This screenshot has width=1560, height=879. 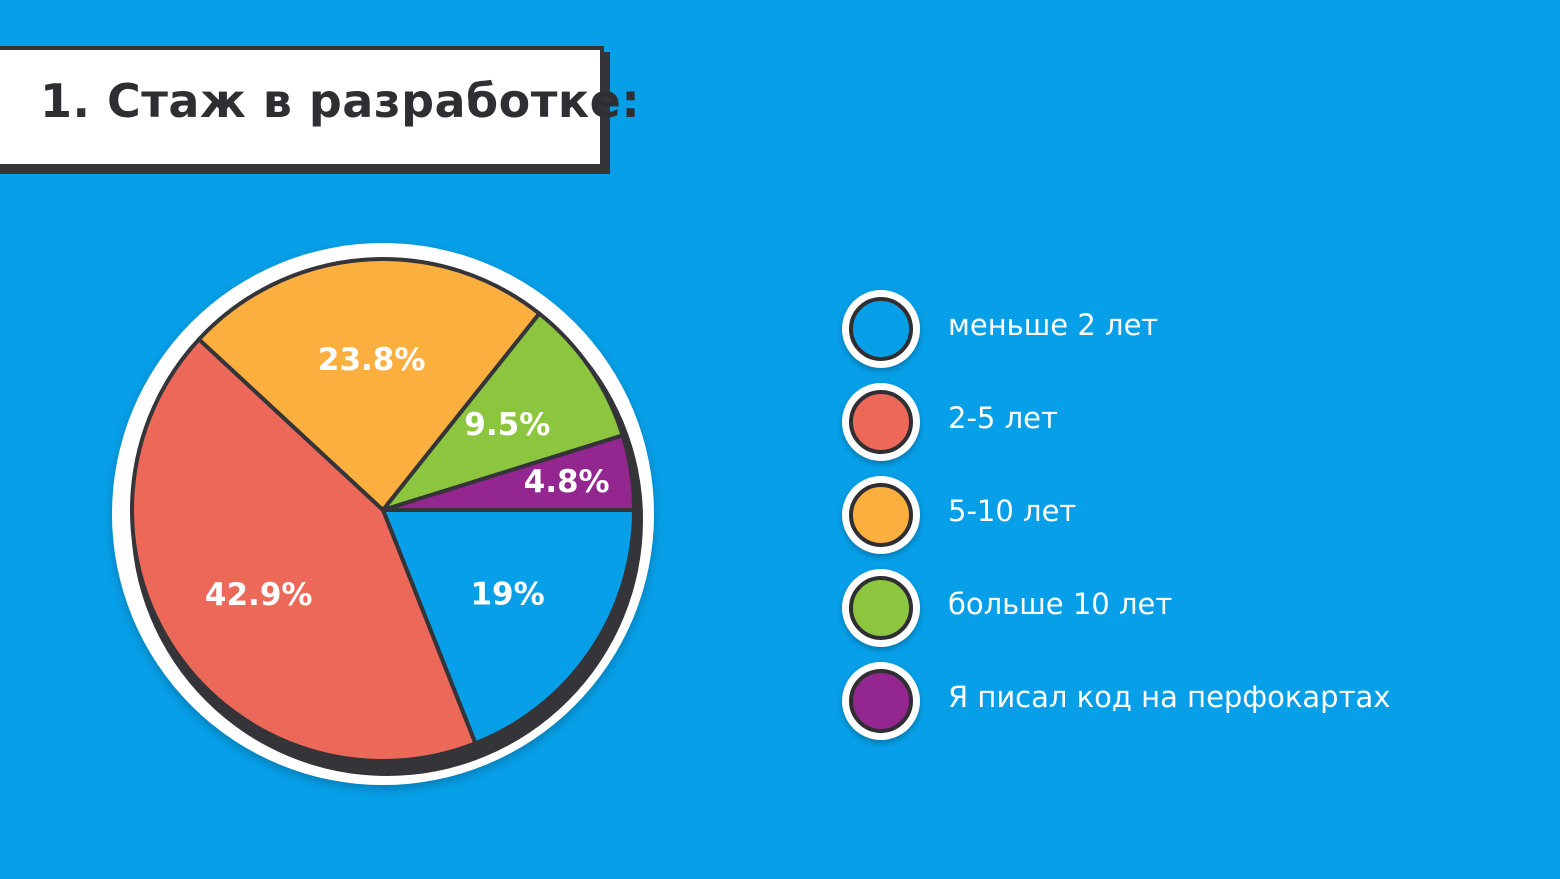 What do you see at coordinates (1060, 604) in the screenshot?
I see `legend-label: больше 10 лет` at bounding box center [1060, 604].